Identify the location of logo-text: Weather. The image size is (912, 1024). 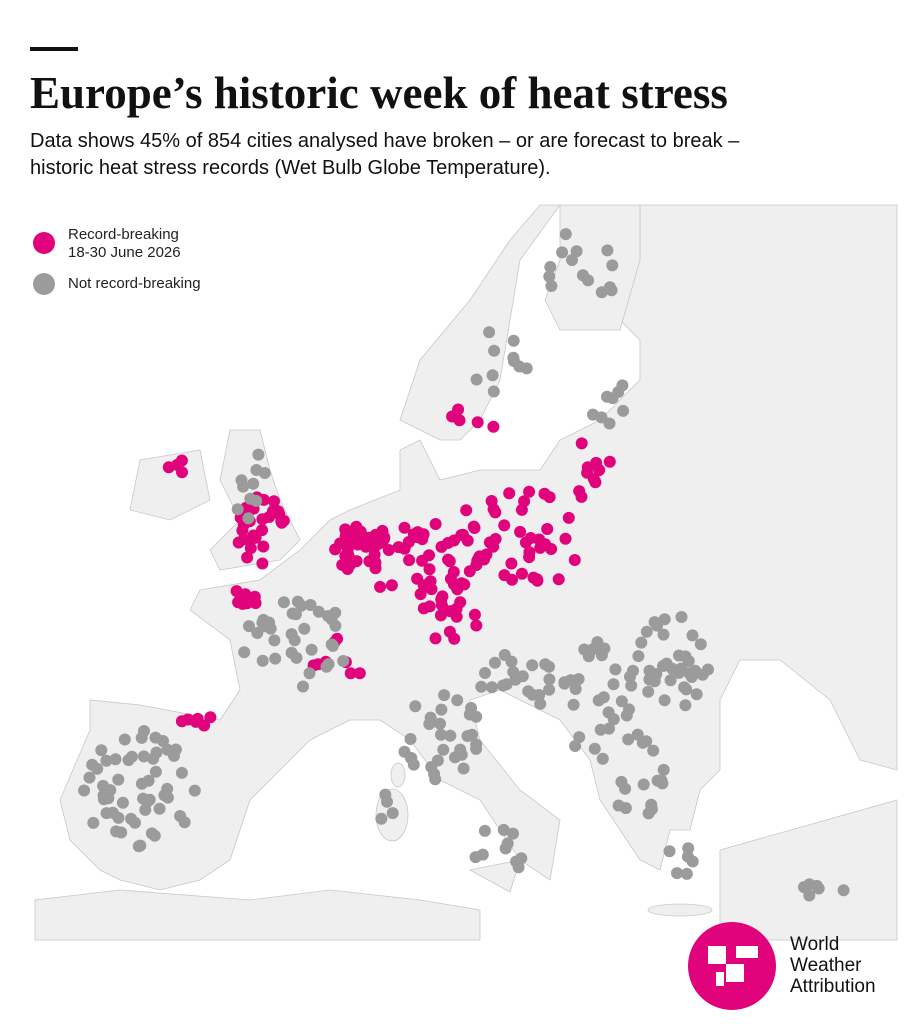
(826, 965).